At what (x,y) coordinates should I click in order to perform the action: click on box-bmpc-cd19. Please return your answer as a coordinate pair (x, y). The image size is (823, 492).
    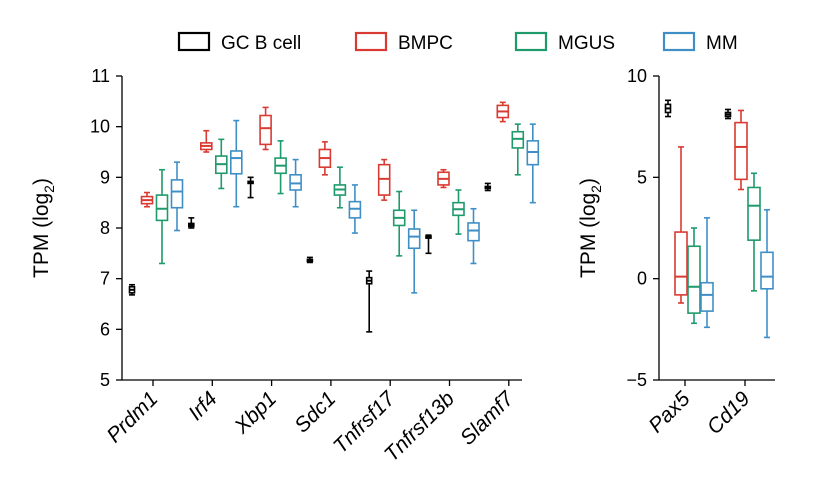
    Looking at the image, I should click on (741, 150).